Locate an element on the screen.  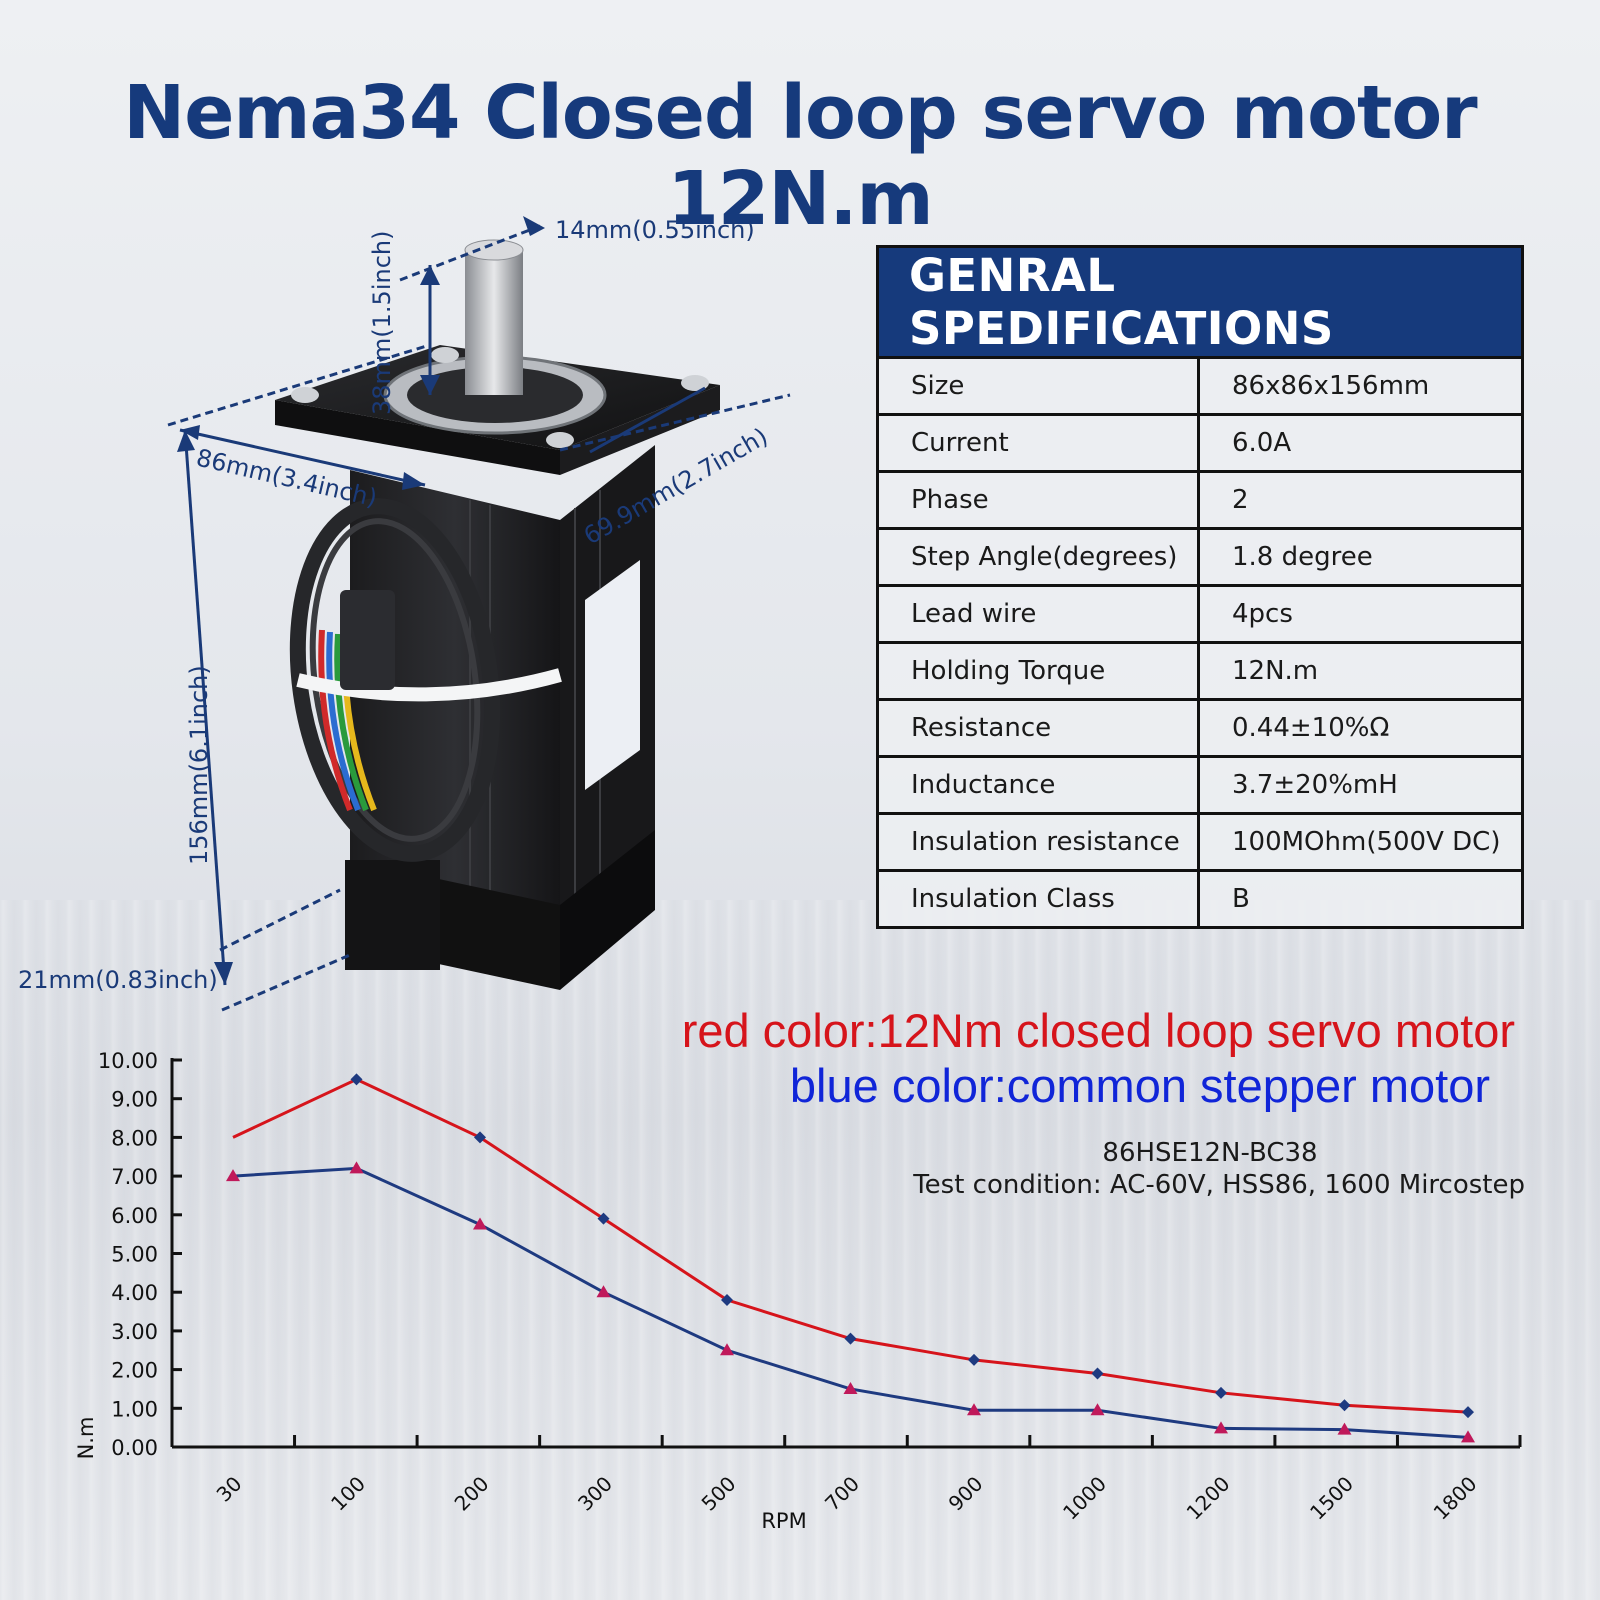
page-title: Nema34 Closed loop servo motor 12N.m is located at coordinates (800, 156).